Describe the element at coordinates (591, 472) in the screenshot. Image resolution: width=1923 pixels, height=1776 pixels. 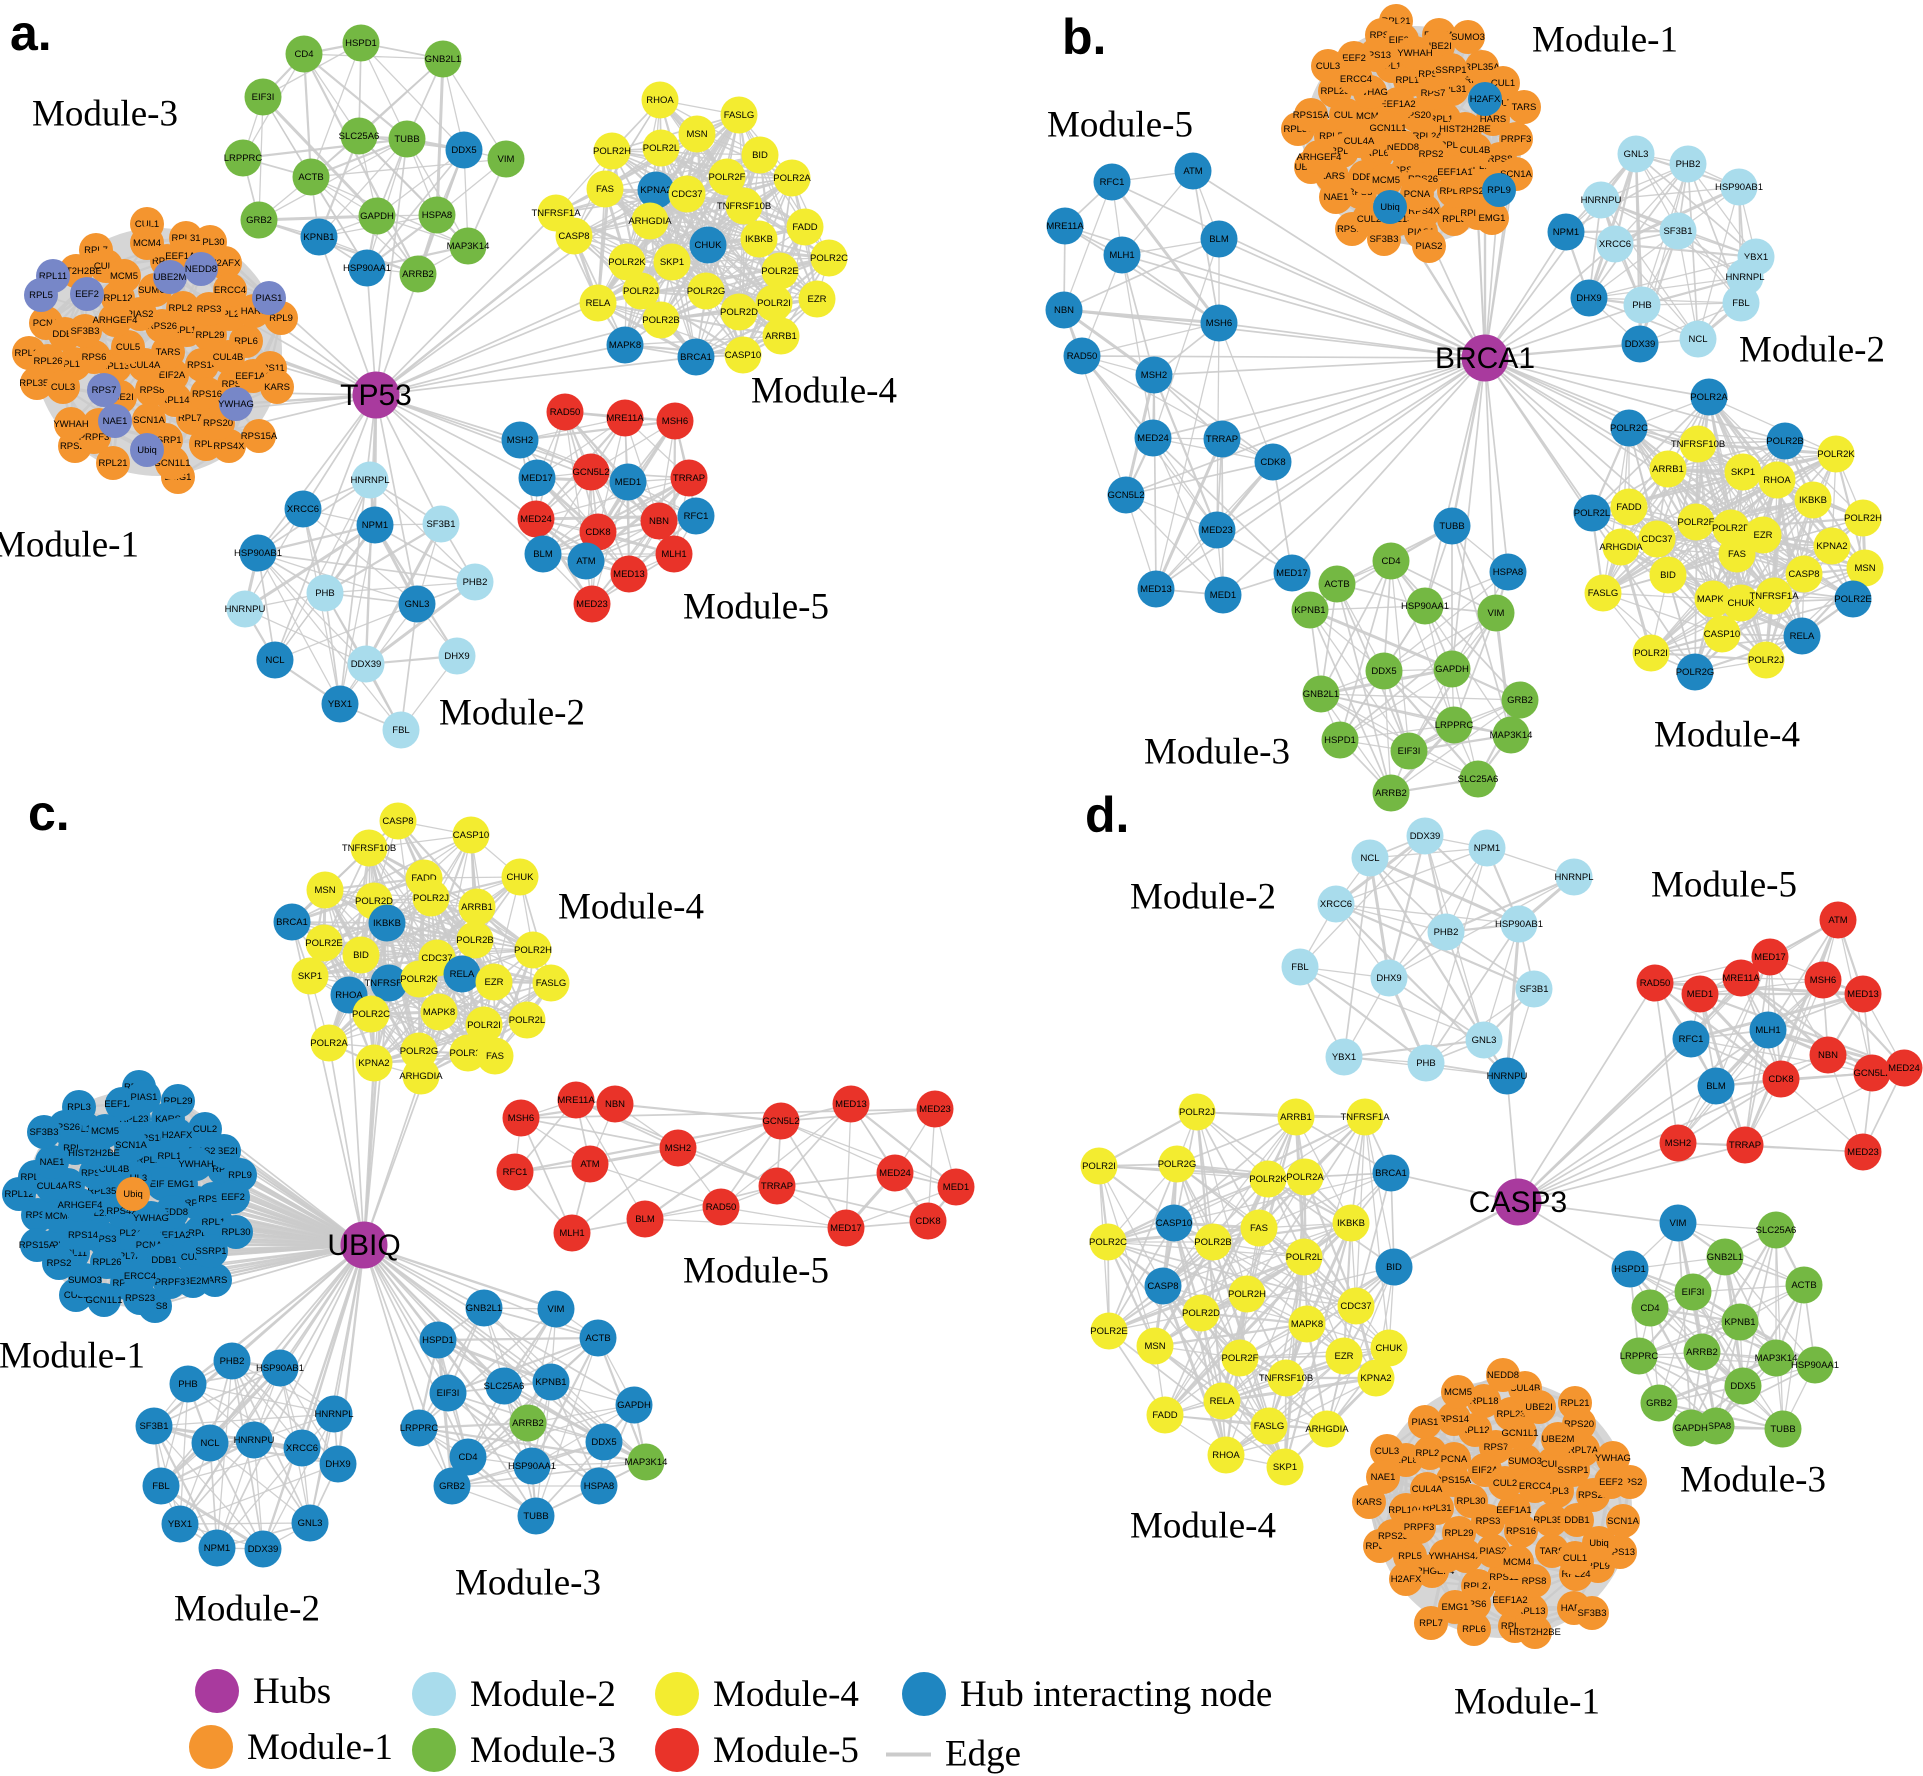
I see `node-label-a-GCN5L2: GCN5L2` at that location.